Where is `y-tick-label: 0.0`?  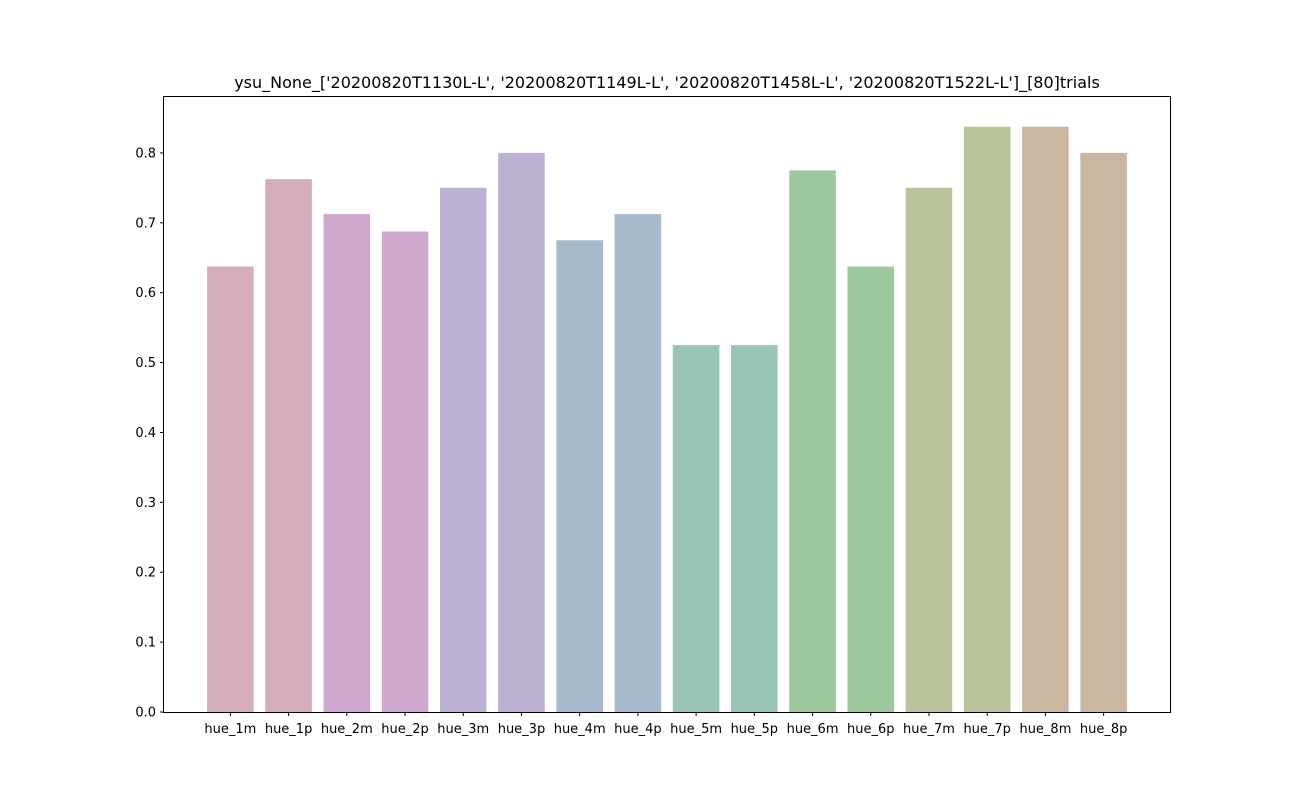
y-tick-label: 0.0 is located at coordinates (145, 713).